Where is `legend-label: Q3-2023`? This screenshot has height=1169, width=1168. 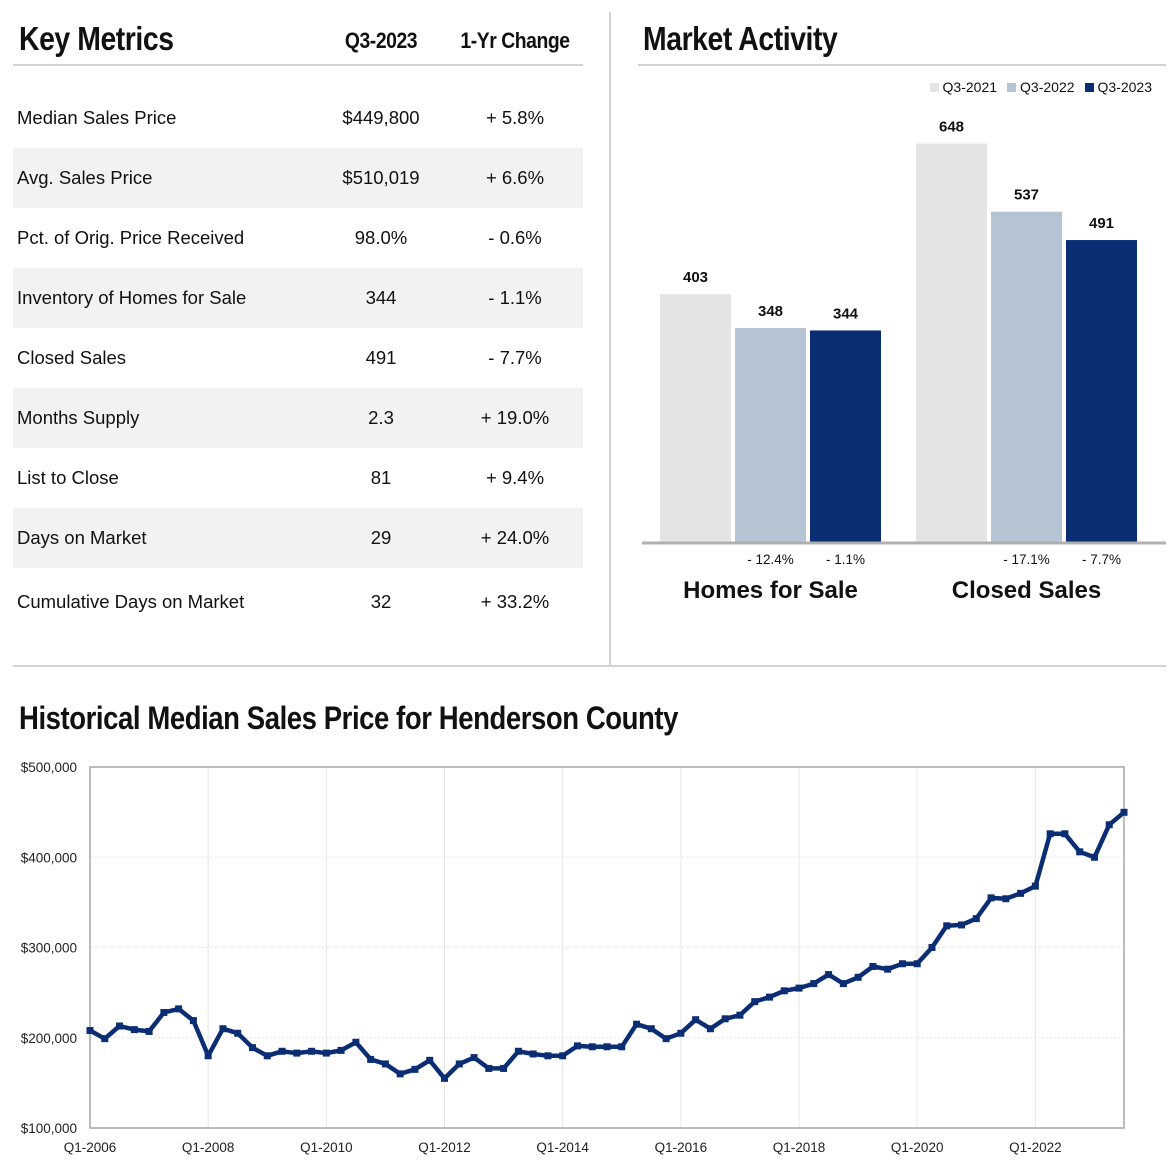
legend-label: Q3-2023 is located at coordinates (1124, 87).